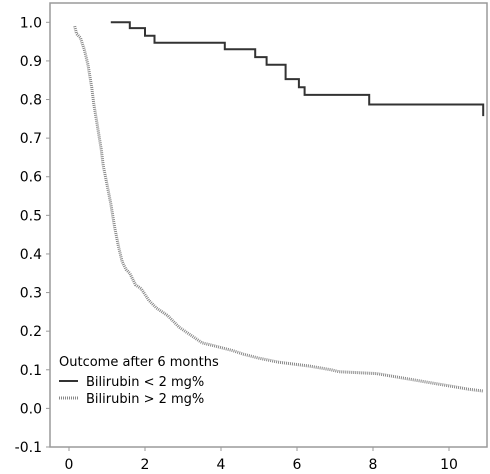  What do you see at coordinates (145, 382) in the screenshot?
I see `legend-entry-1: Bilirubin < 2 mg%` at bounding box center [145, 382].